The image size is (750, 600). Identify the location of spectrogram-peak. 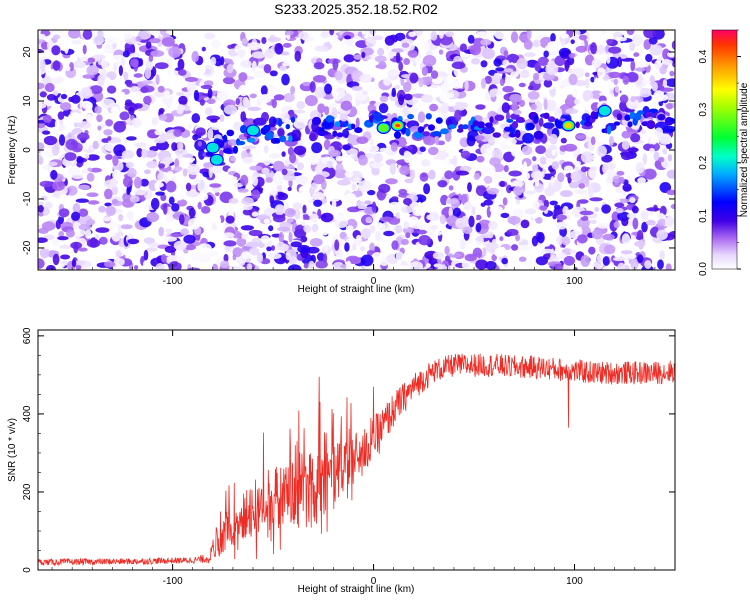
(568, 125).